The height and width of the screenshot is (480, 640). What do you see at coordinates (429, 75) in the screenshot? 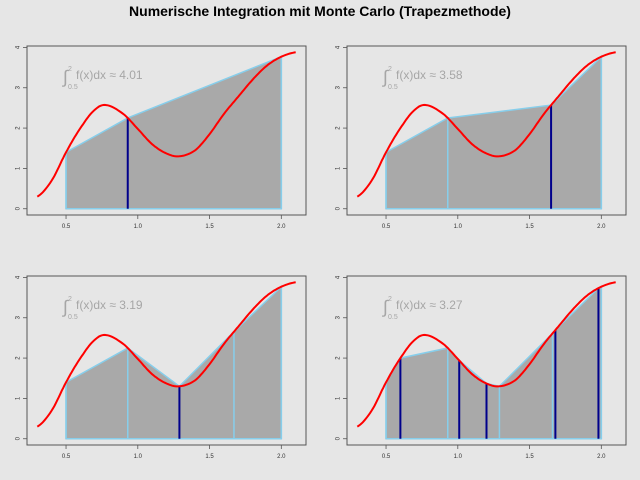
I see `integral-estimate: f(x)dx ≈ 3.58` at bounding box center [429, 75].